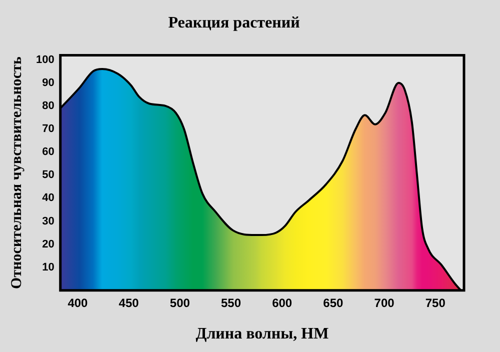  Describe the element at coordinates (333, 303) in the screenshot. I see `x-tick-label: 650` at that location.